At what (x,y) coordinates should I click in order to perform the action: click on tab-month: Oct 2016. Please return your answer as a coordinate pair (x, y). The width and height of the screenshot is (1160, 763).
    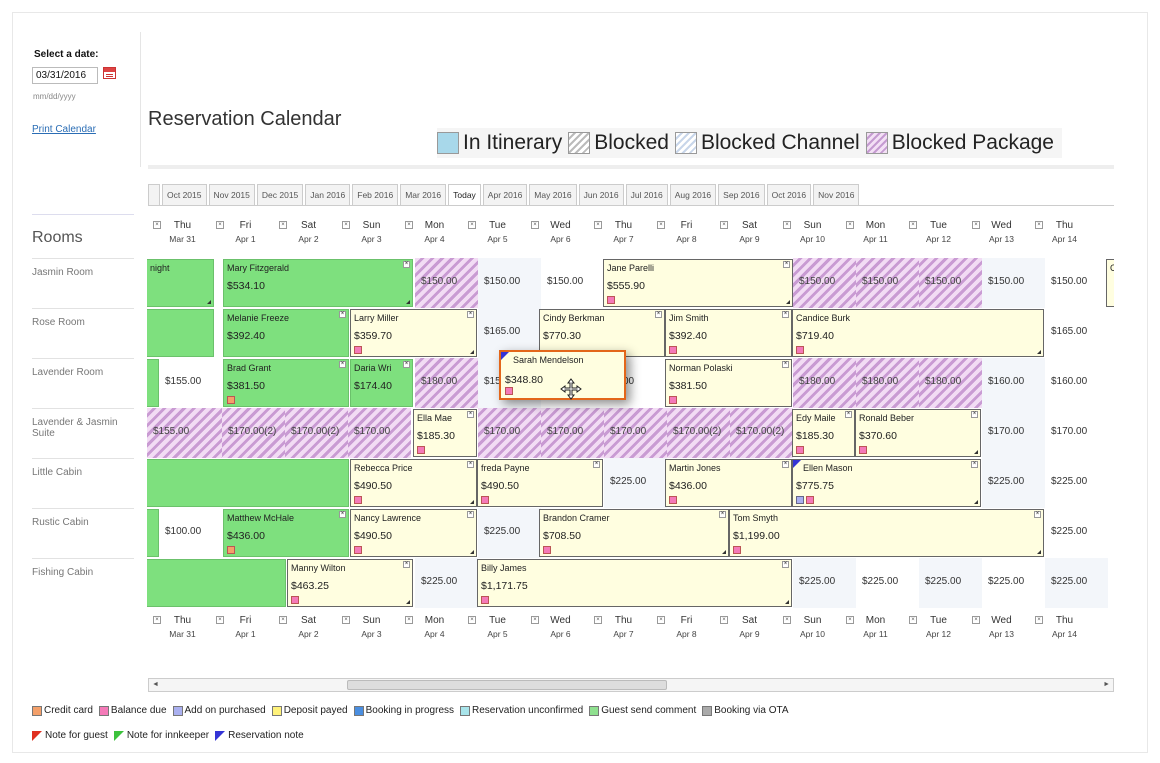
    Looking at the image, I should click on (789, 194).